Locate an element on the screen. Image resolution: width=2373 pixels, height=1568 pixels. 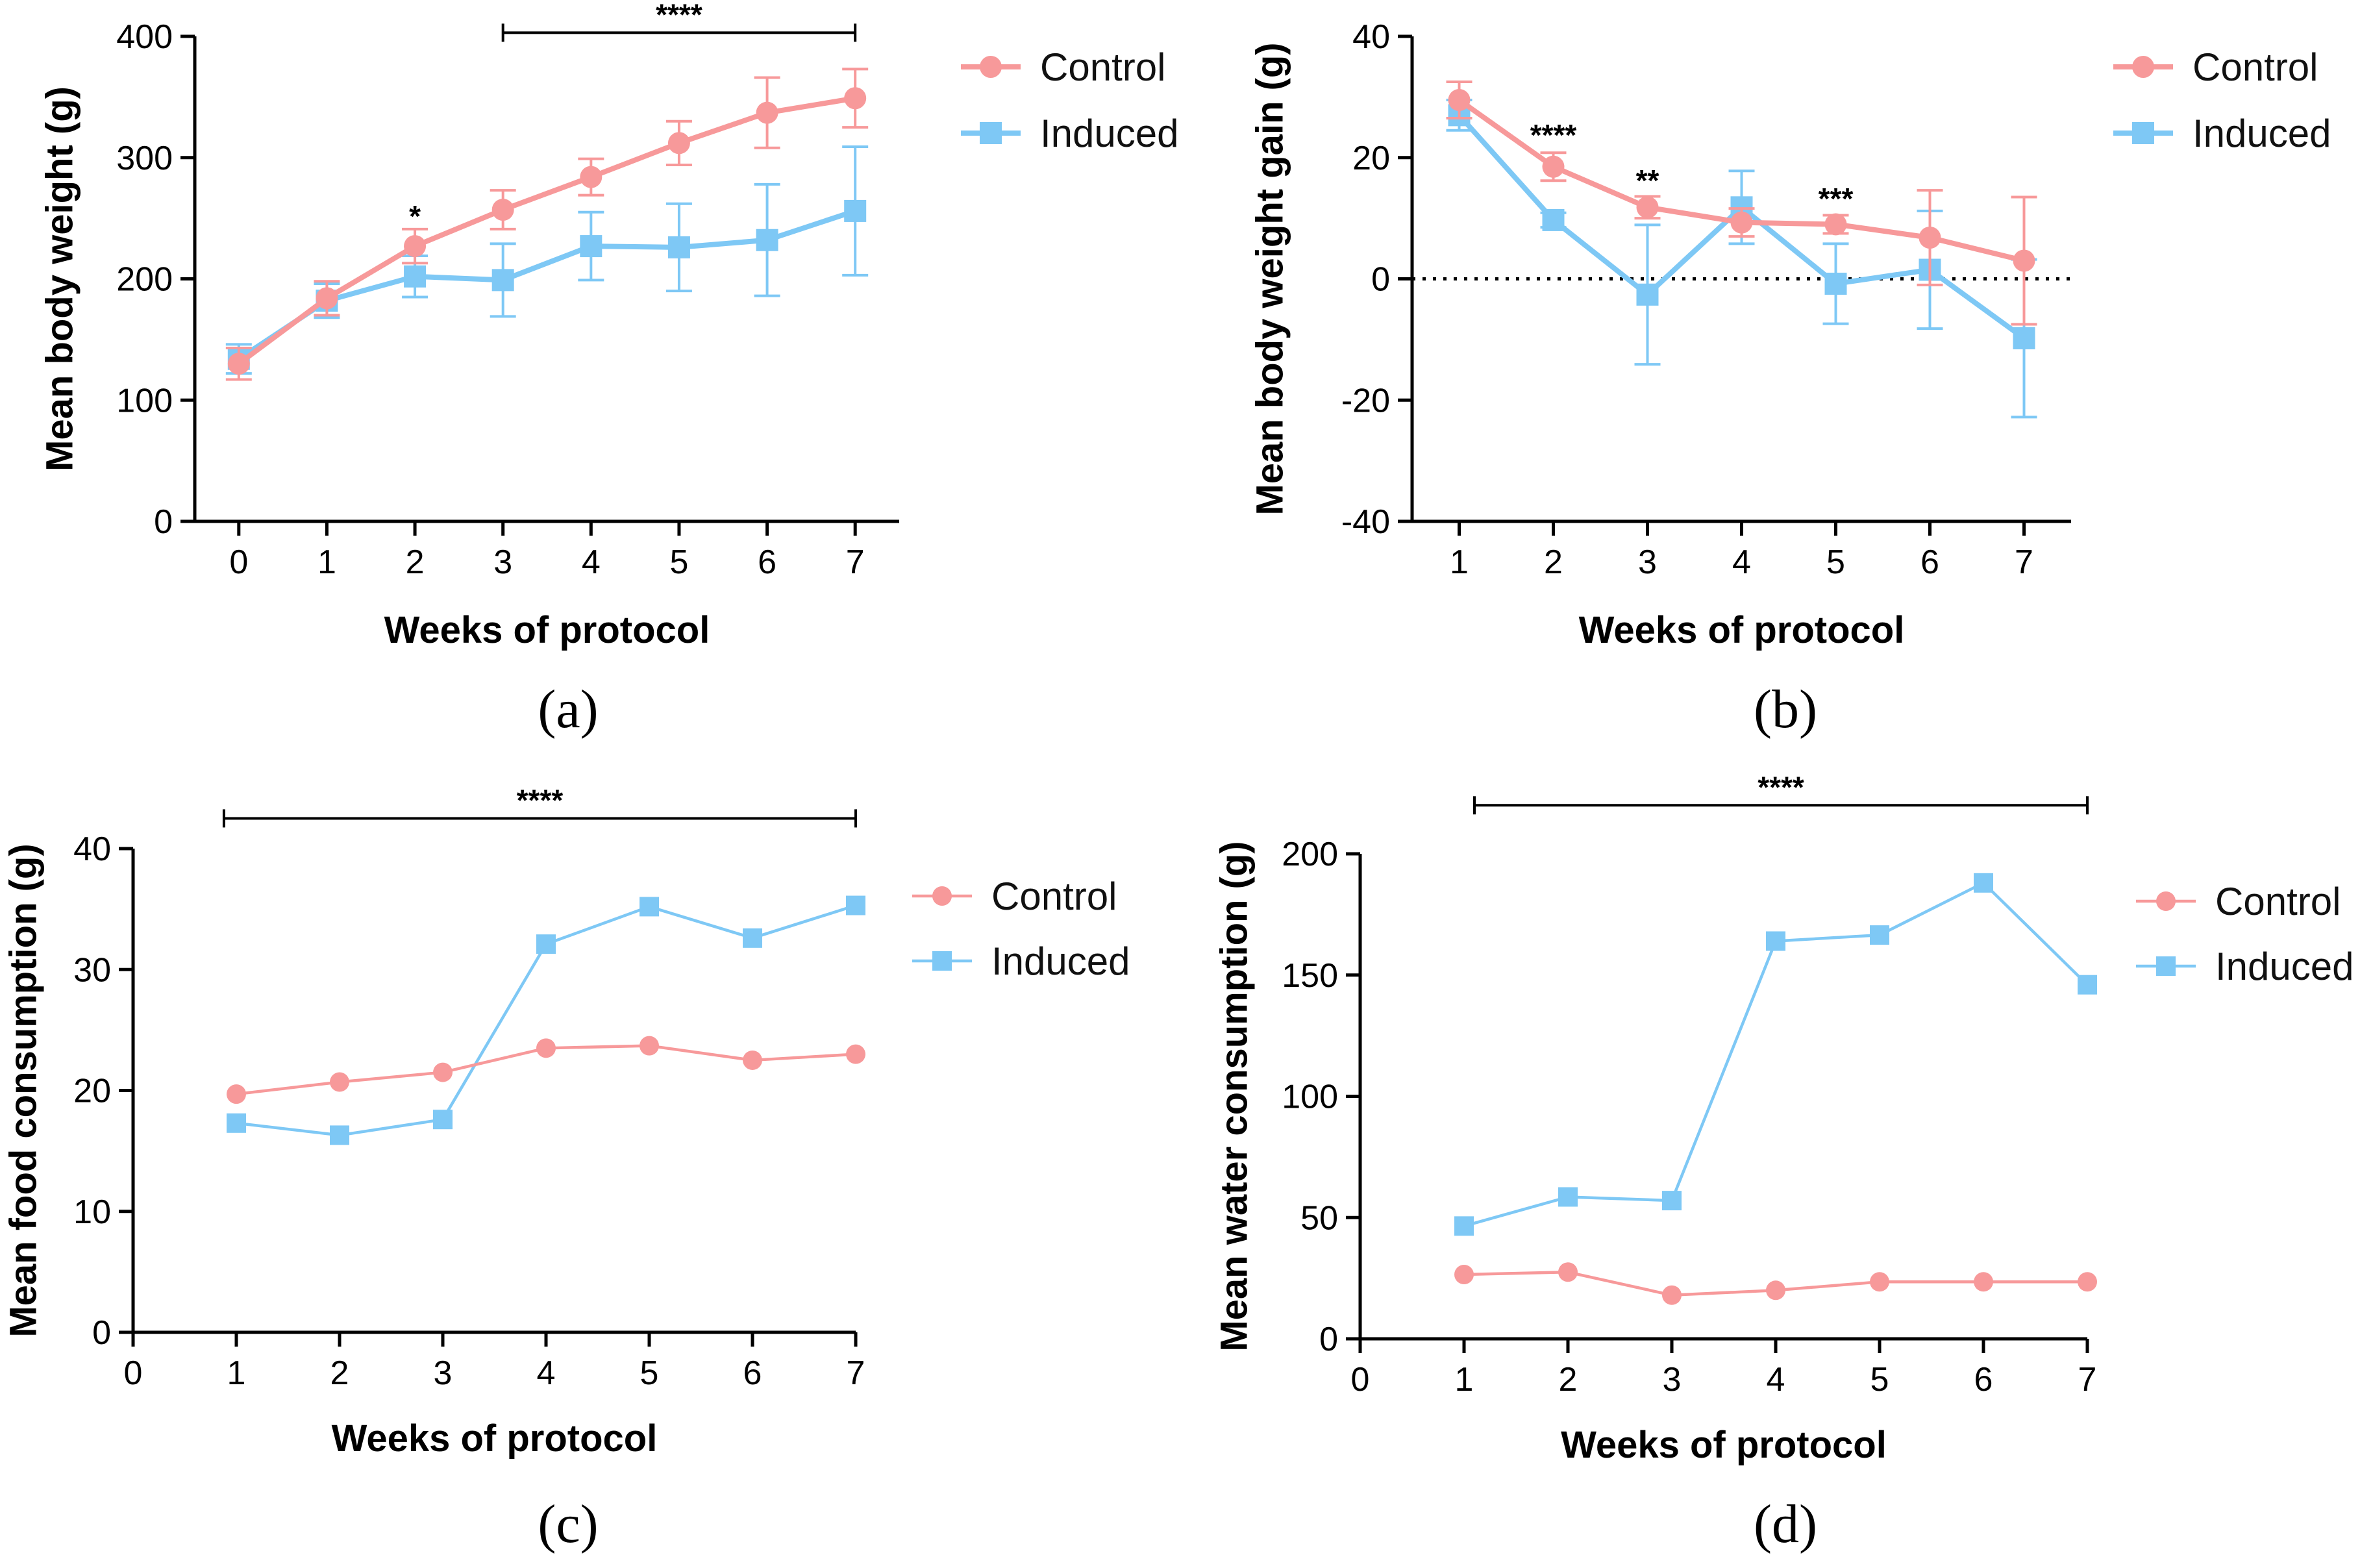
y-tick-label: 100 is located at coordinates (144, 400).